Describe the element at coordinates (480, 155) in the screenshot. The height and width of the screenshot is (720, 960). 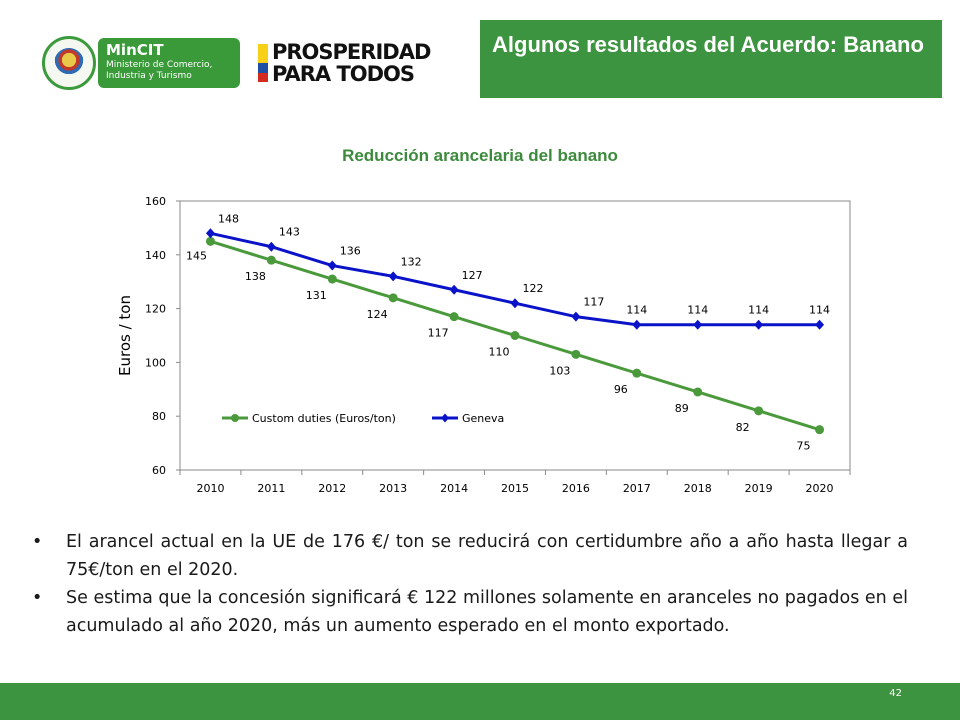
I see `chart-title: Reducción arancelaria del banano` at that location.